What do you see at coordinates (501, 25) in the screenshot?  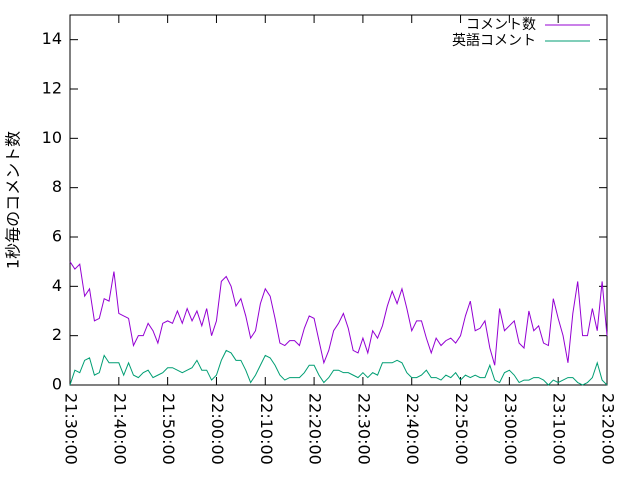 I see `legend-label: コメント数` at bounding box center [501, 25].